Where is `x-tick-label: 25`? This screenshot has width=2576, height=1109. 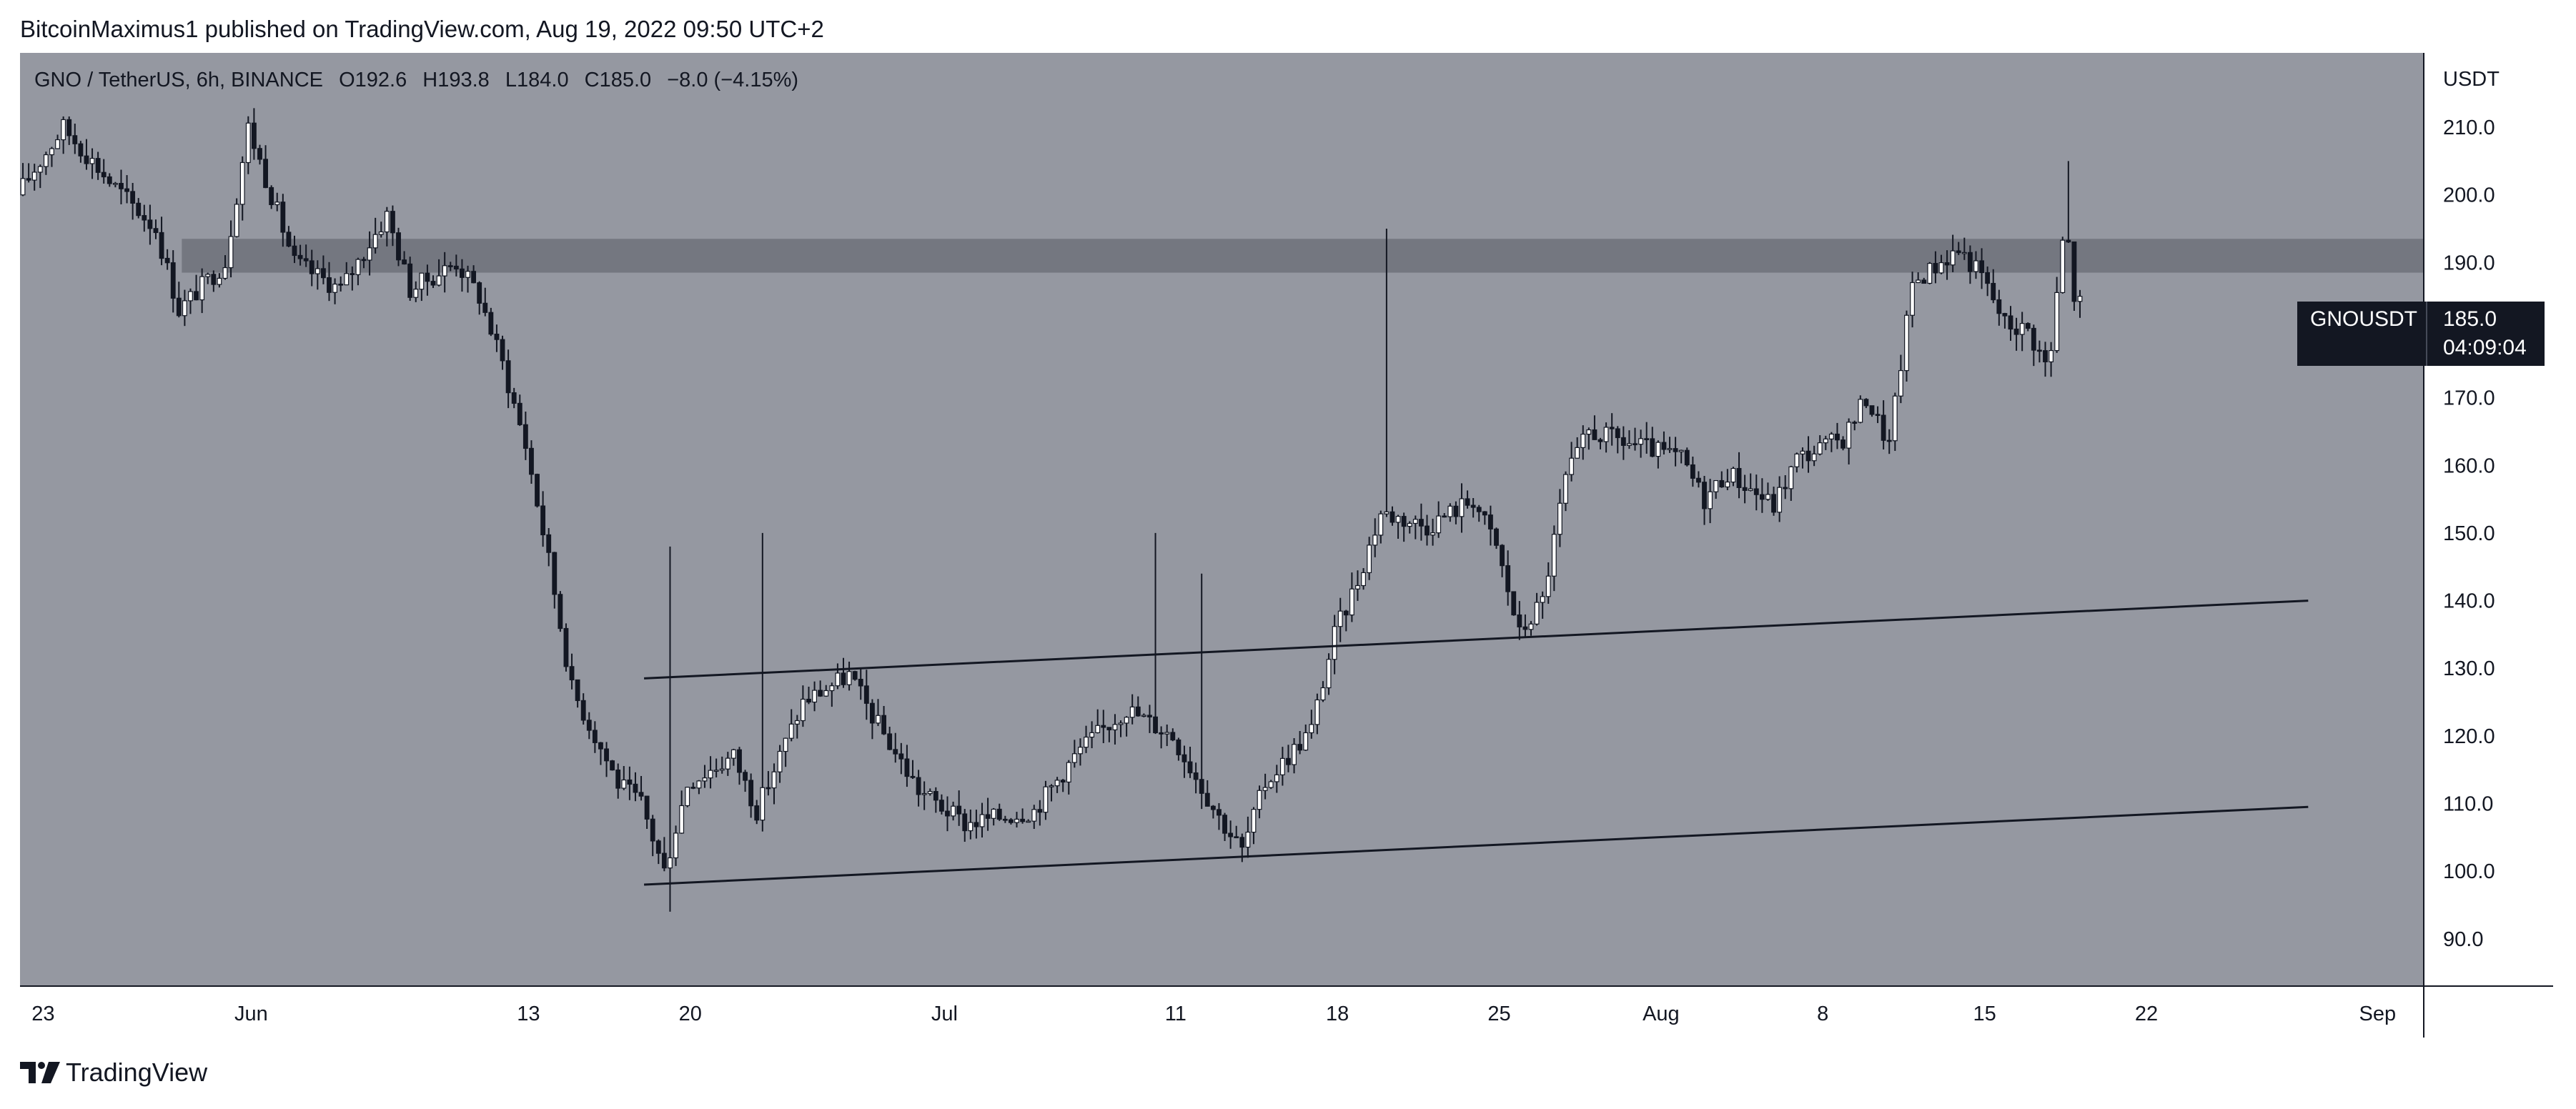 x-tick-label: 25 is located at coordinates (1498, 1014).